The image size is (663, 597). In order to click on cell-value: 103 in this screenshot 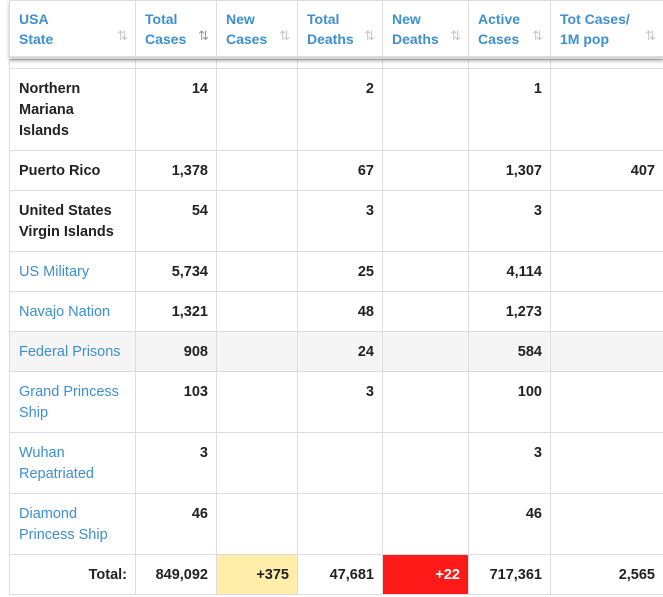, I will do `click(195, 392)`.